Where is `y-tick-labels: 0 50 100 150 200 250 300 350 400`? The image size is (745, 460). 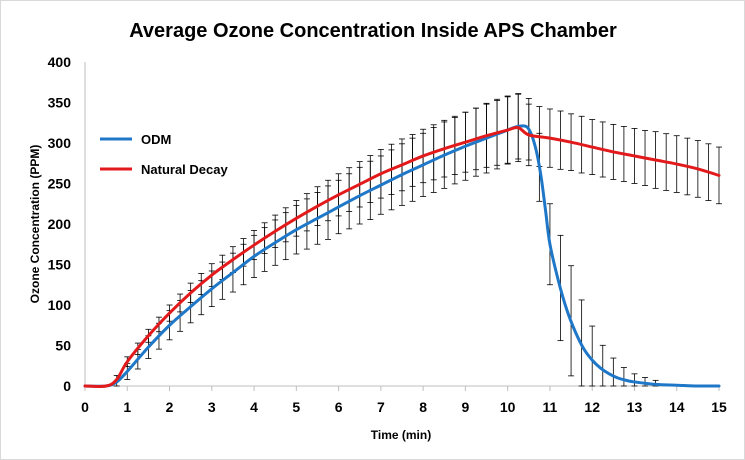
y-tick-labels: 0 50 100 150 200 250 300 350 400 is located at coordinates (60, 224).